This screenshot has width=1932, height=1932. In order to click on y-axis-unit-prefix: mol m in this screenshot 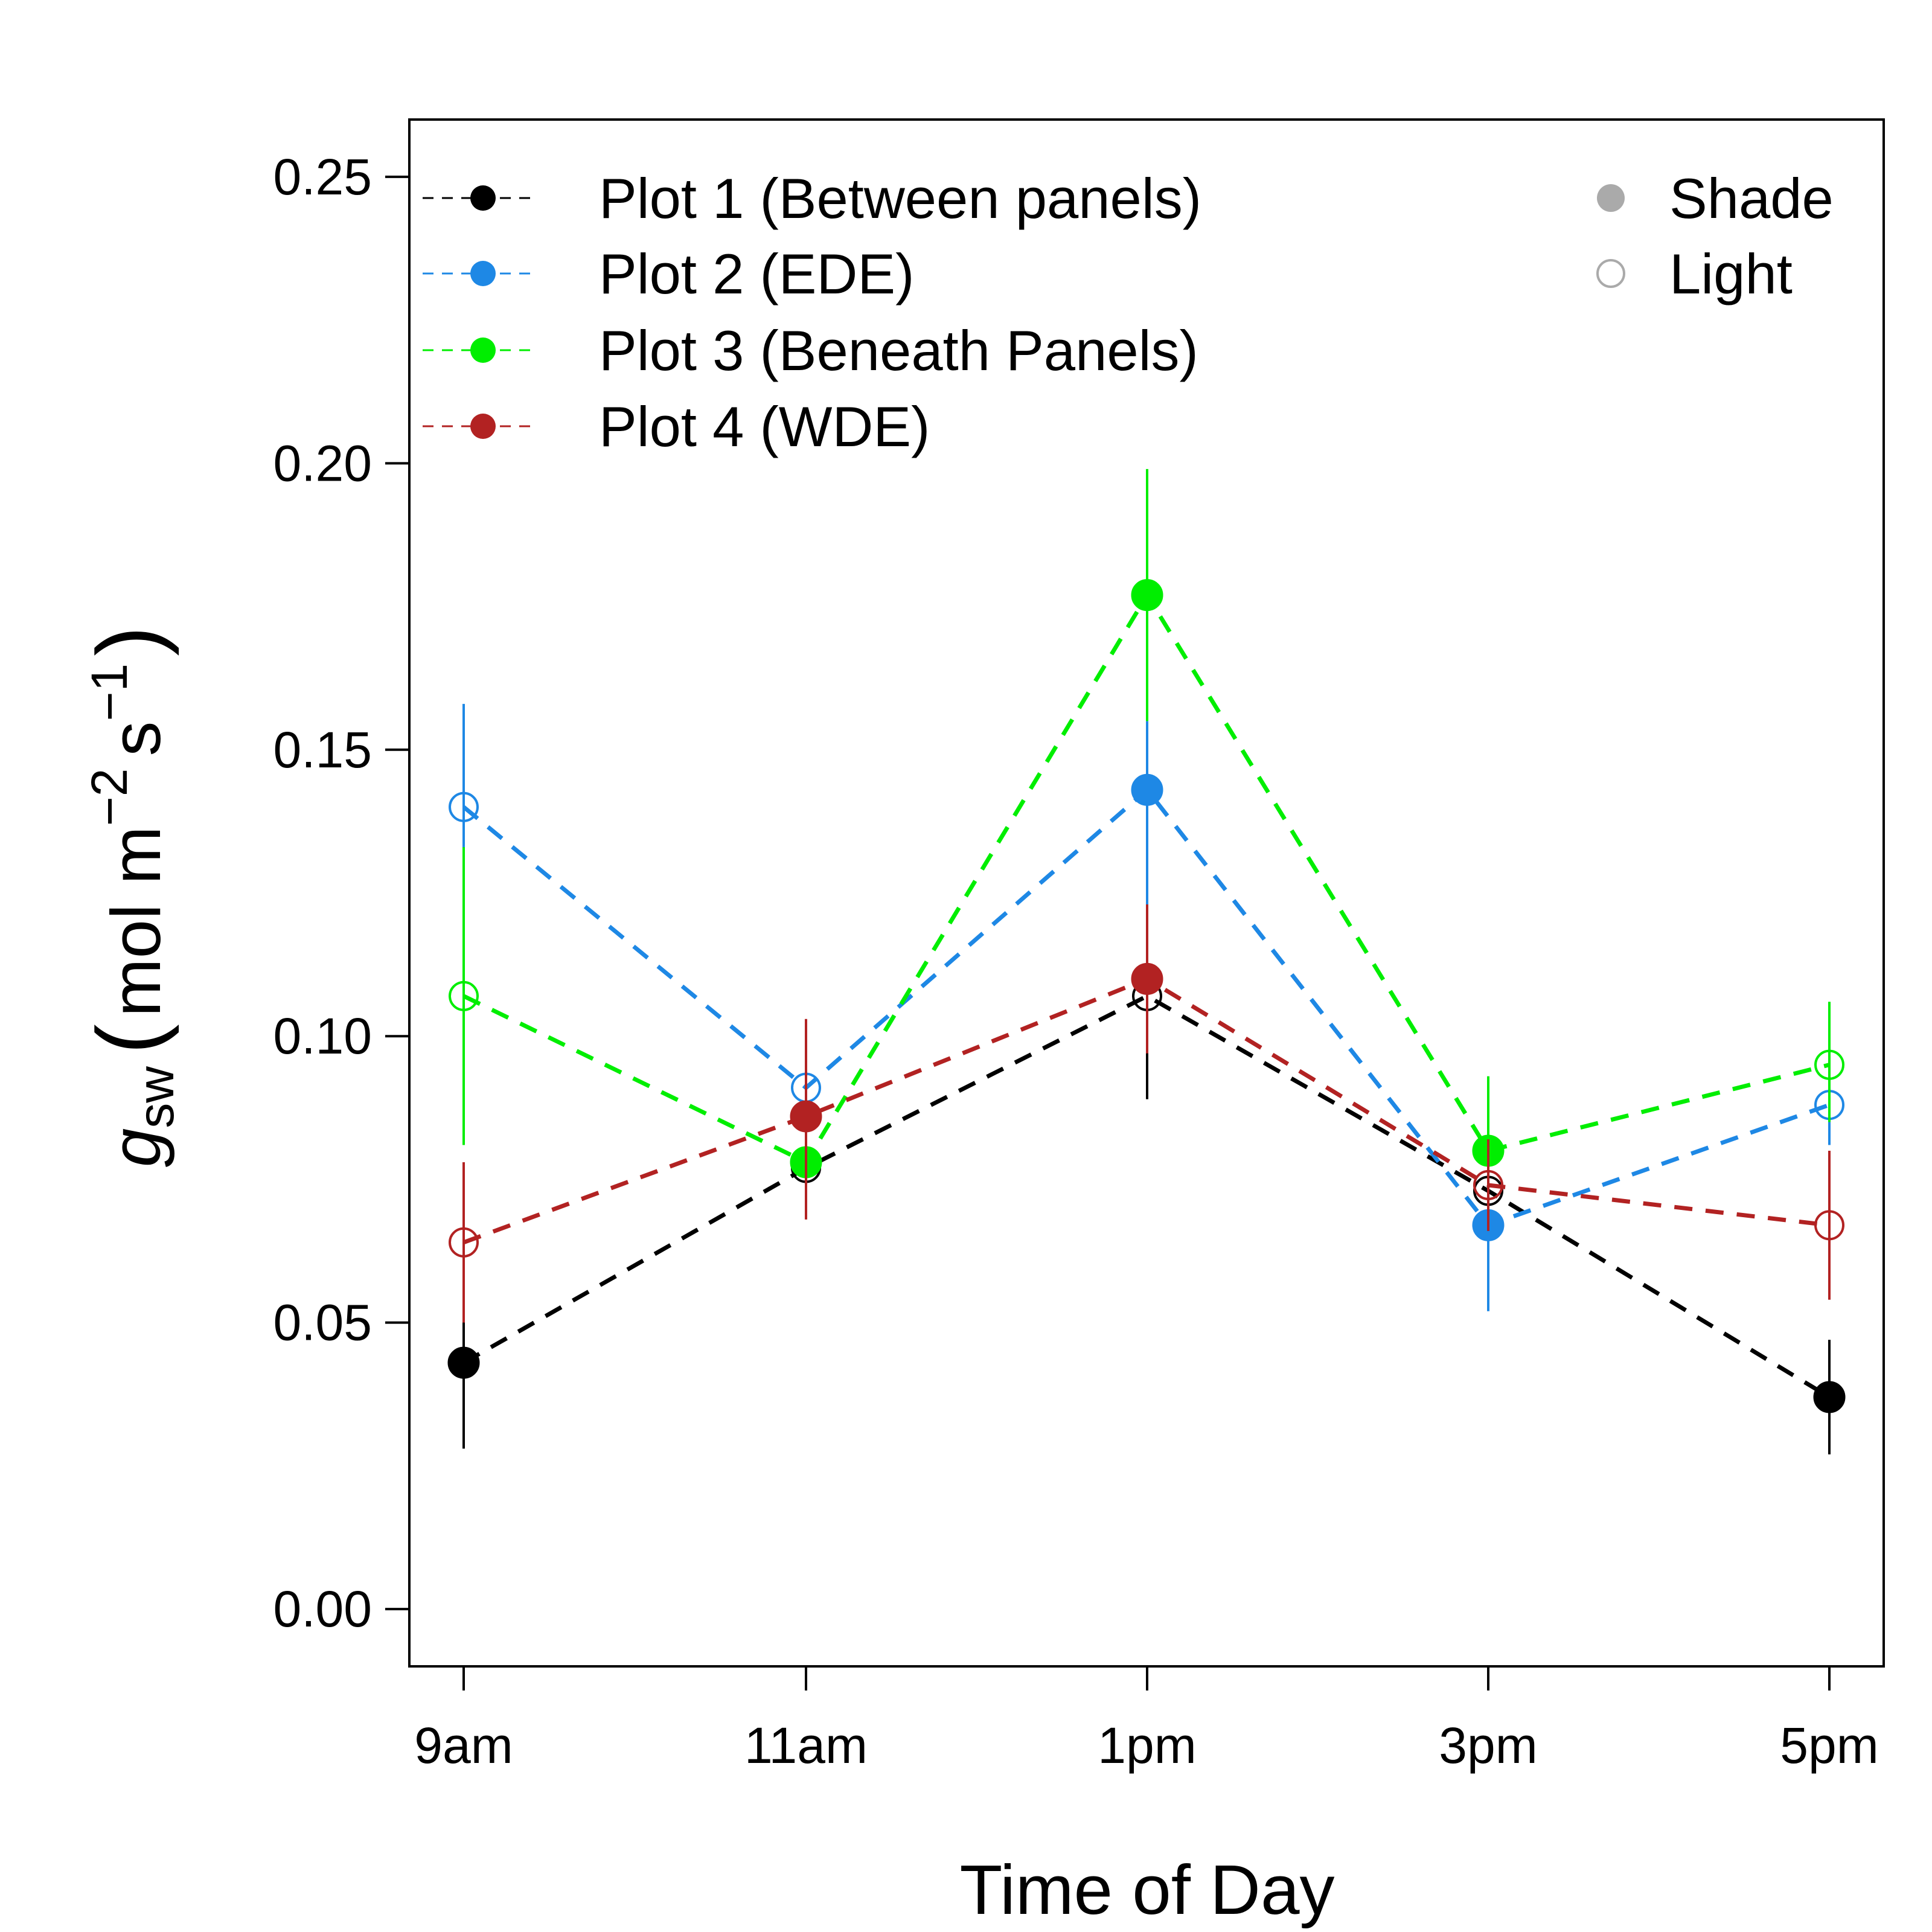, I will do `click(136, 921)`.